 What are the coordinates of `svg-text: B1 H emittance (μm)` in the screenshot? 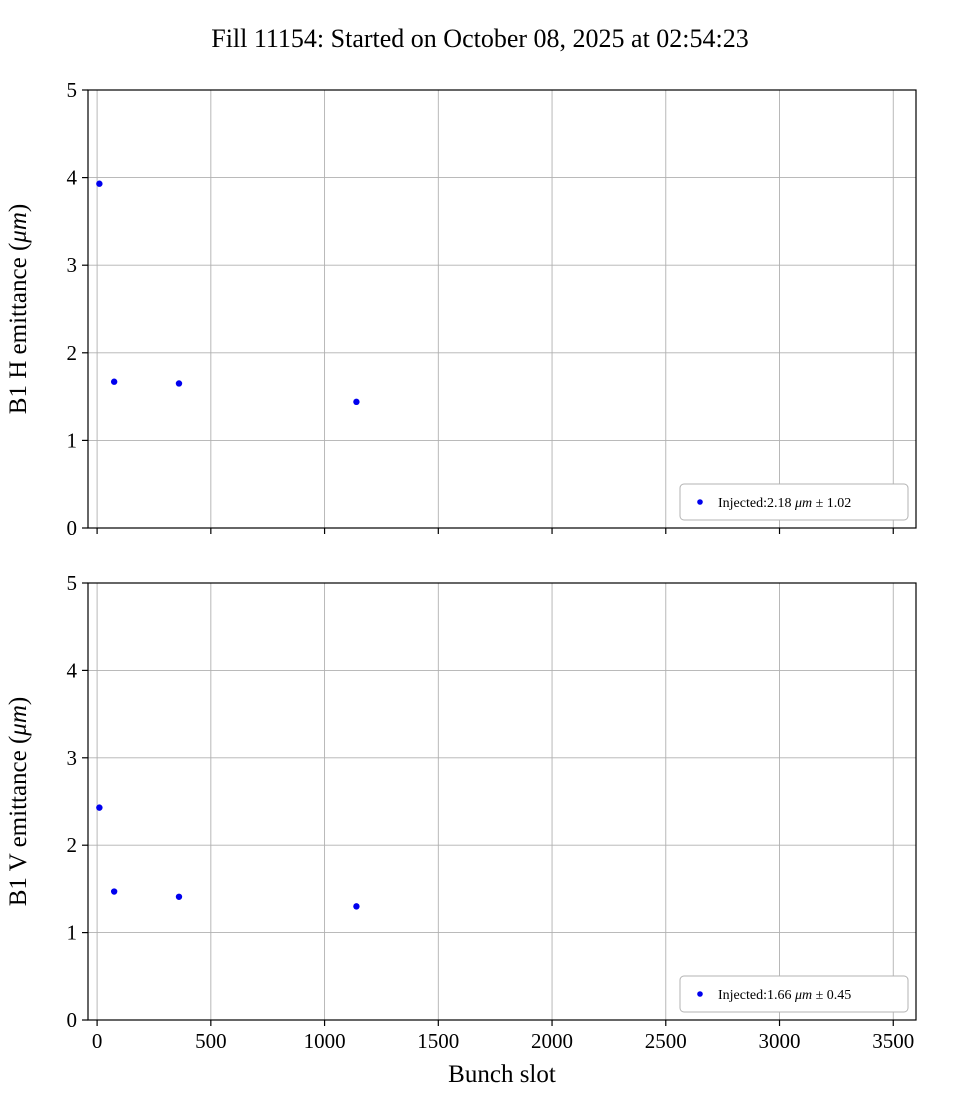 It's located at (18, 309).